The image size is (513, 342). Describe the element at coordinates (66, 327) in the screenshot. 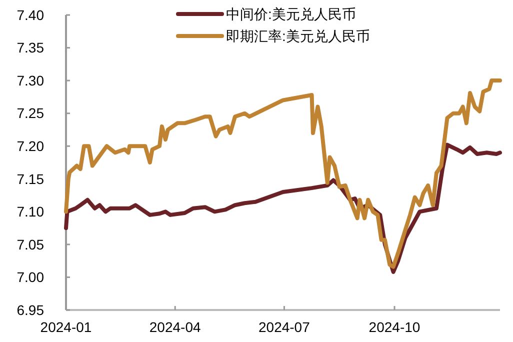

I see `x-tick-label: 2024-01` at that location.